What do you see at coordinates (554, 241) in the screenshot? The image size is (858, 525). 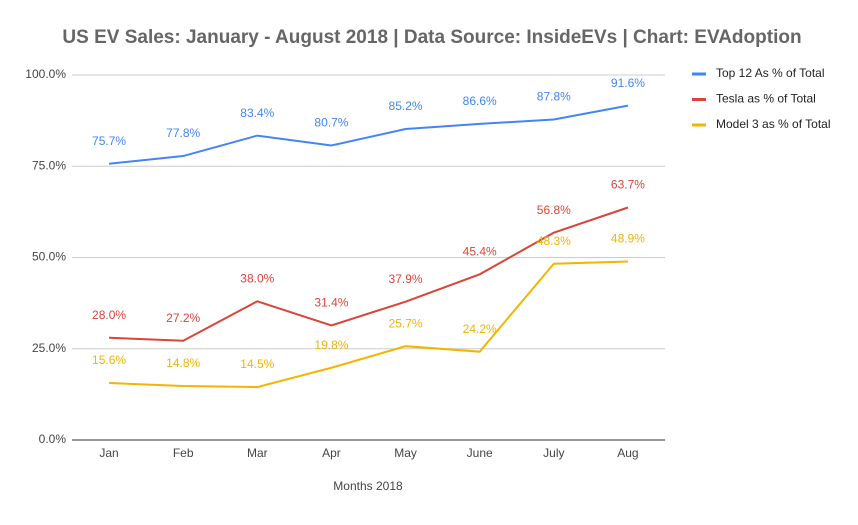 I see `data-label: 48.3%` at bounding box center [554, 241].